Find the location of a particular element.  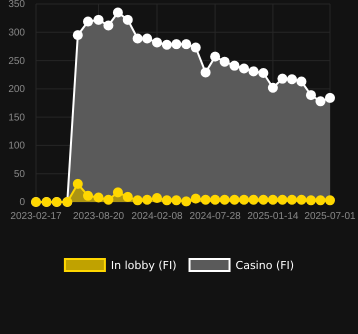

x-tick-label: 2024-02-08 is located at coordinates (157, 216).